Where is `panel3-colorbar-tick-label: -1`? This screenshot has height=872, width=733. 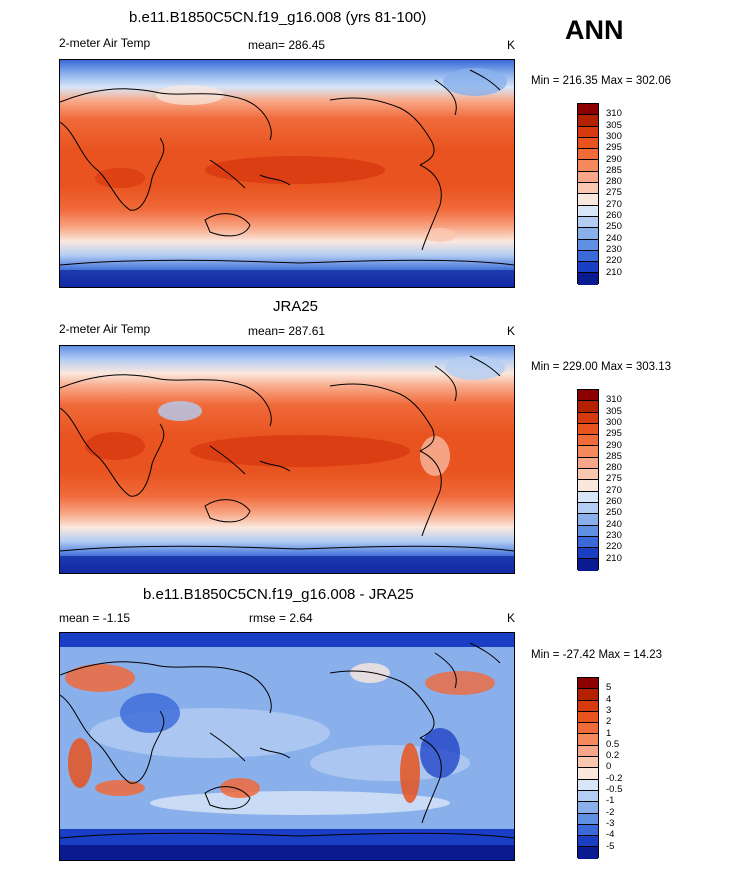
panel3-colorbar-tick-label: -1 is located at coordinates (610, 801).